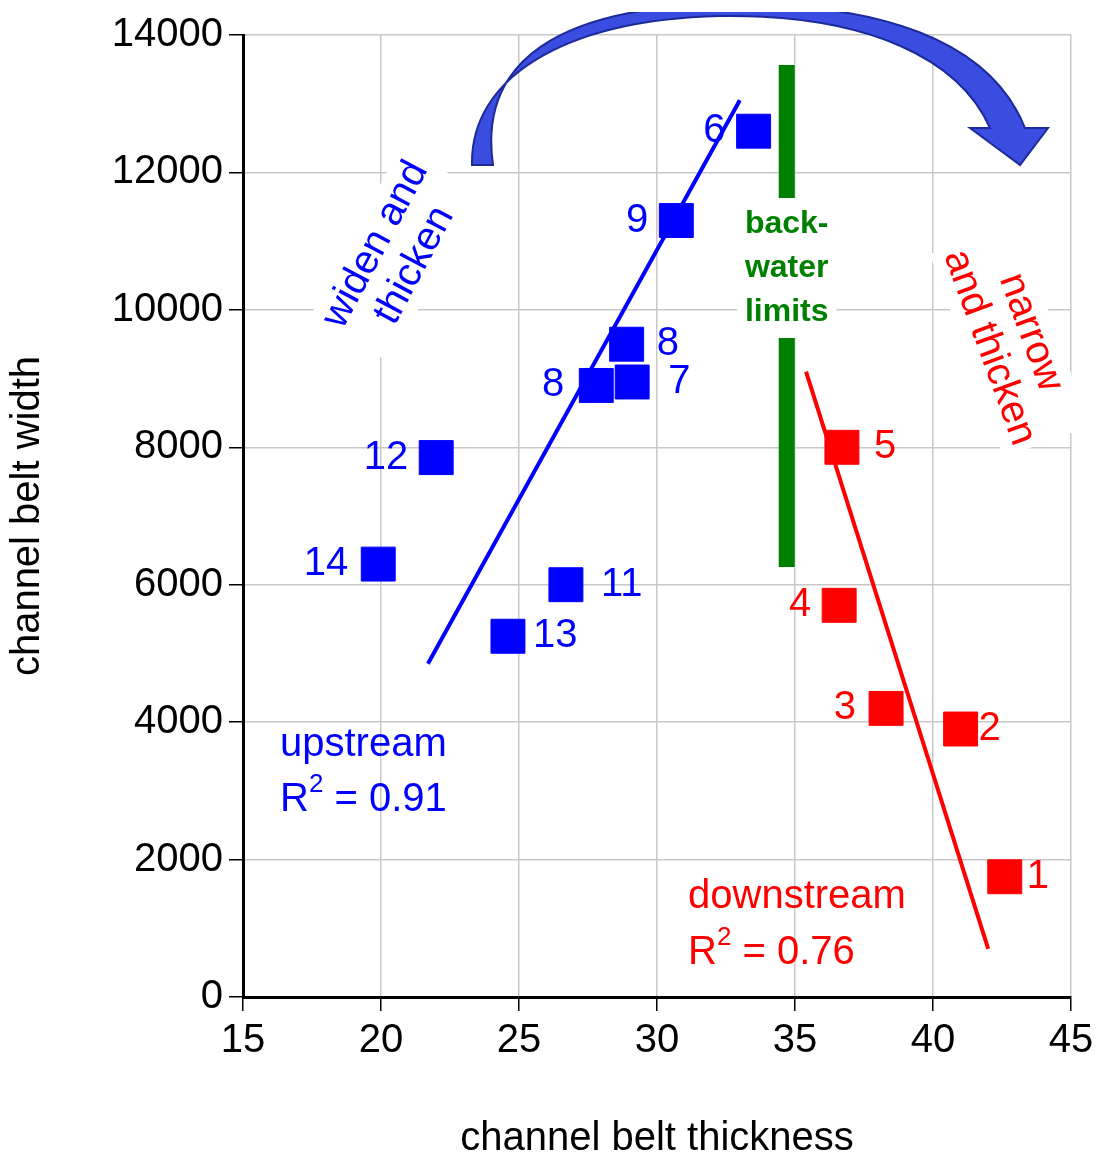 The image size is (1105, 1167). I want to click on x-tick-label: 15, so click(243, 1038).